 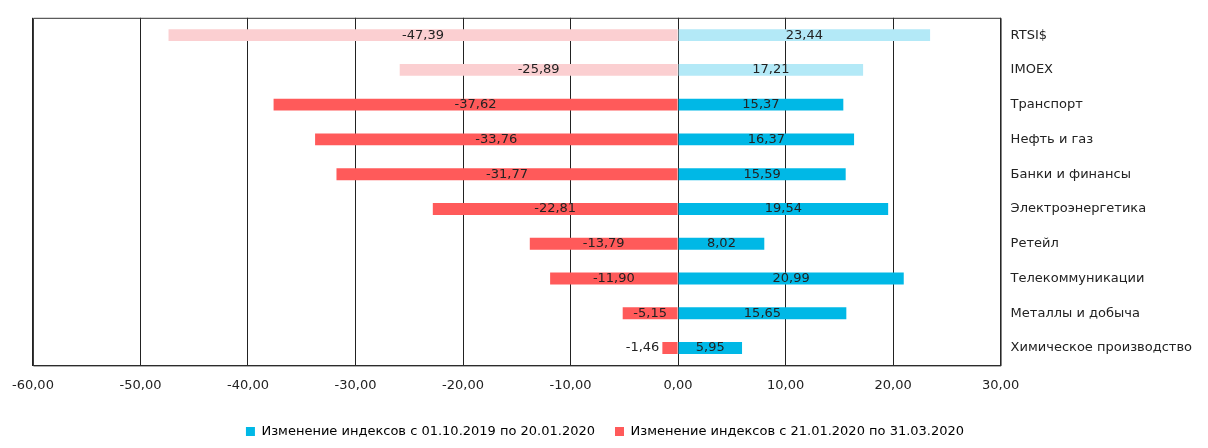 I want to click on data-label: 17,21, so click(x=771, y=69).